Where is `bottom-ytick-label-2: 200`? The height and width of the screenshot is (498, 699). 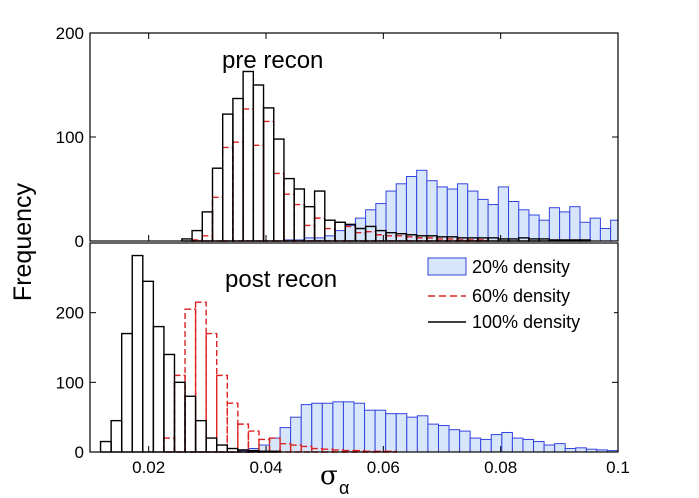 bottom-ytick-label-2: 200 is located at coordinates (70, 313).